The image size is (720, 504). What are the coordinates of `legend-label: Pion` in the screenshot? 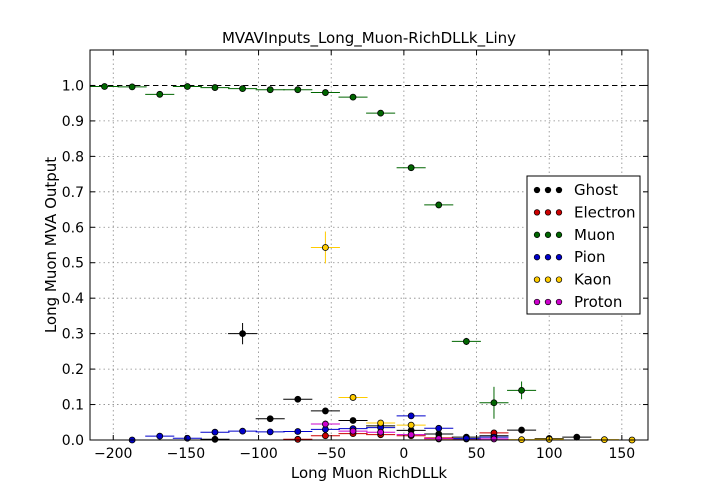 It's located at (590, 257).